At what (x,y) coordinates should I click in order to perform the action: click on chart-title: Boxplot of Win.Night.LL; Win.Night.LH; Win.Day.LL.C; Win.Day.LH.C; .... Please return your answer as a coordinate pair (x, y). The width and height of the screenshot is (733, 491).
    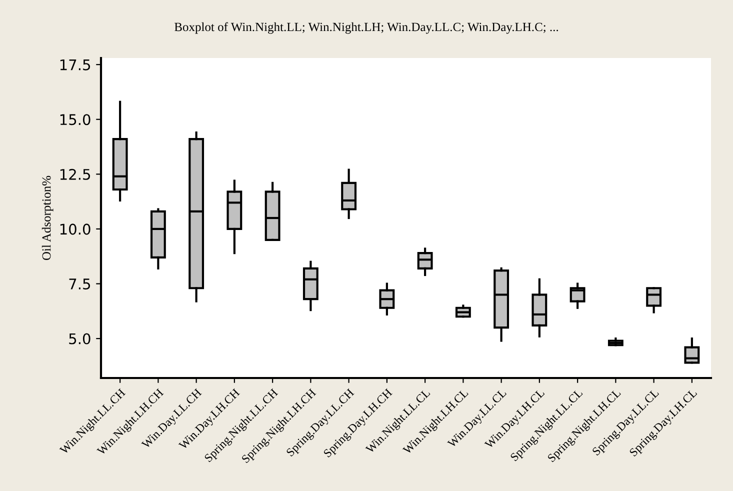
    Looking at the image, I should click on (366, 28).